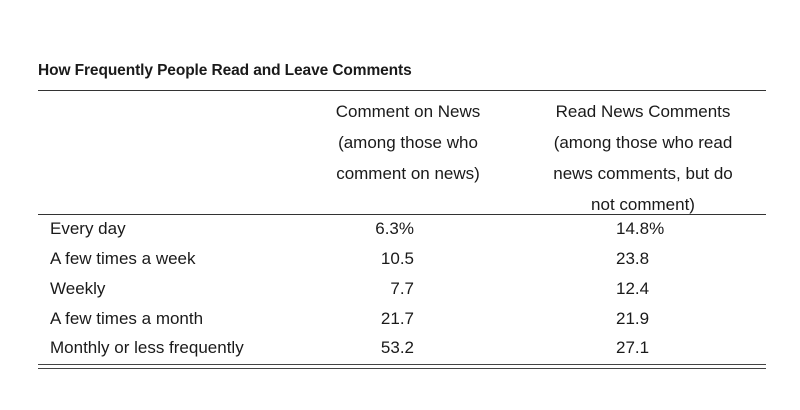  I want to click on table-row: A few times a month 21.7 21.9, so click(402, 319).